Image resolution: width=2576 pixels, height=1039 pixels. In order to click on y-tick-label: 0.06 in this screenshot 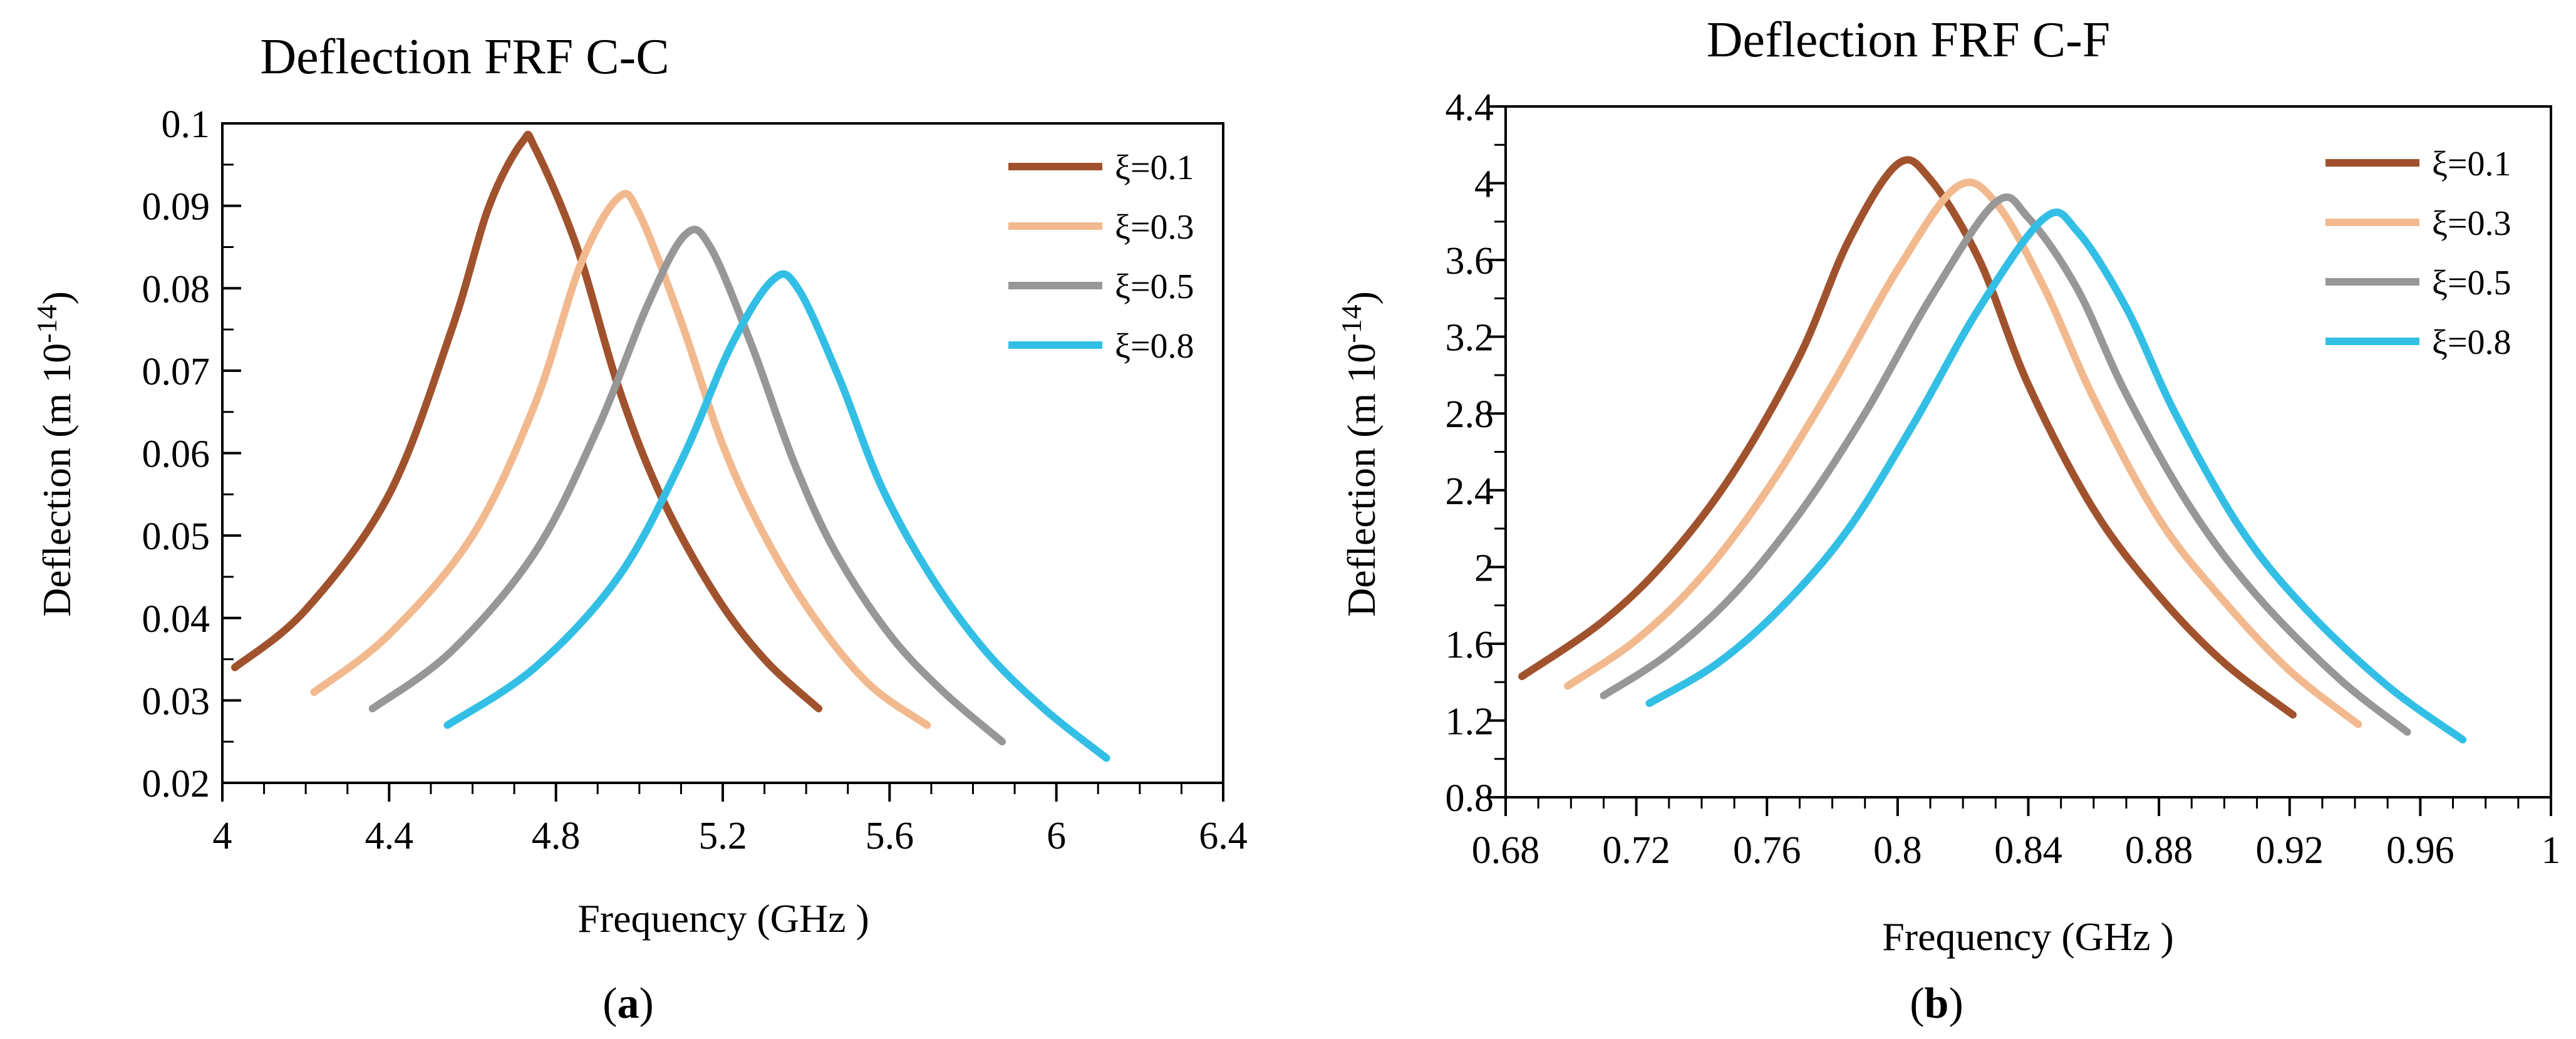, I will do `click(176, 454)`.